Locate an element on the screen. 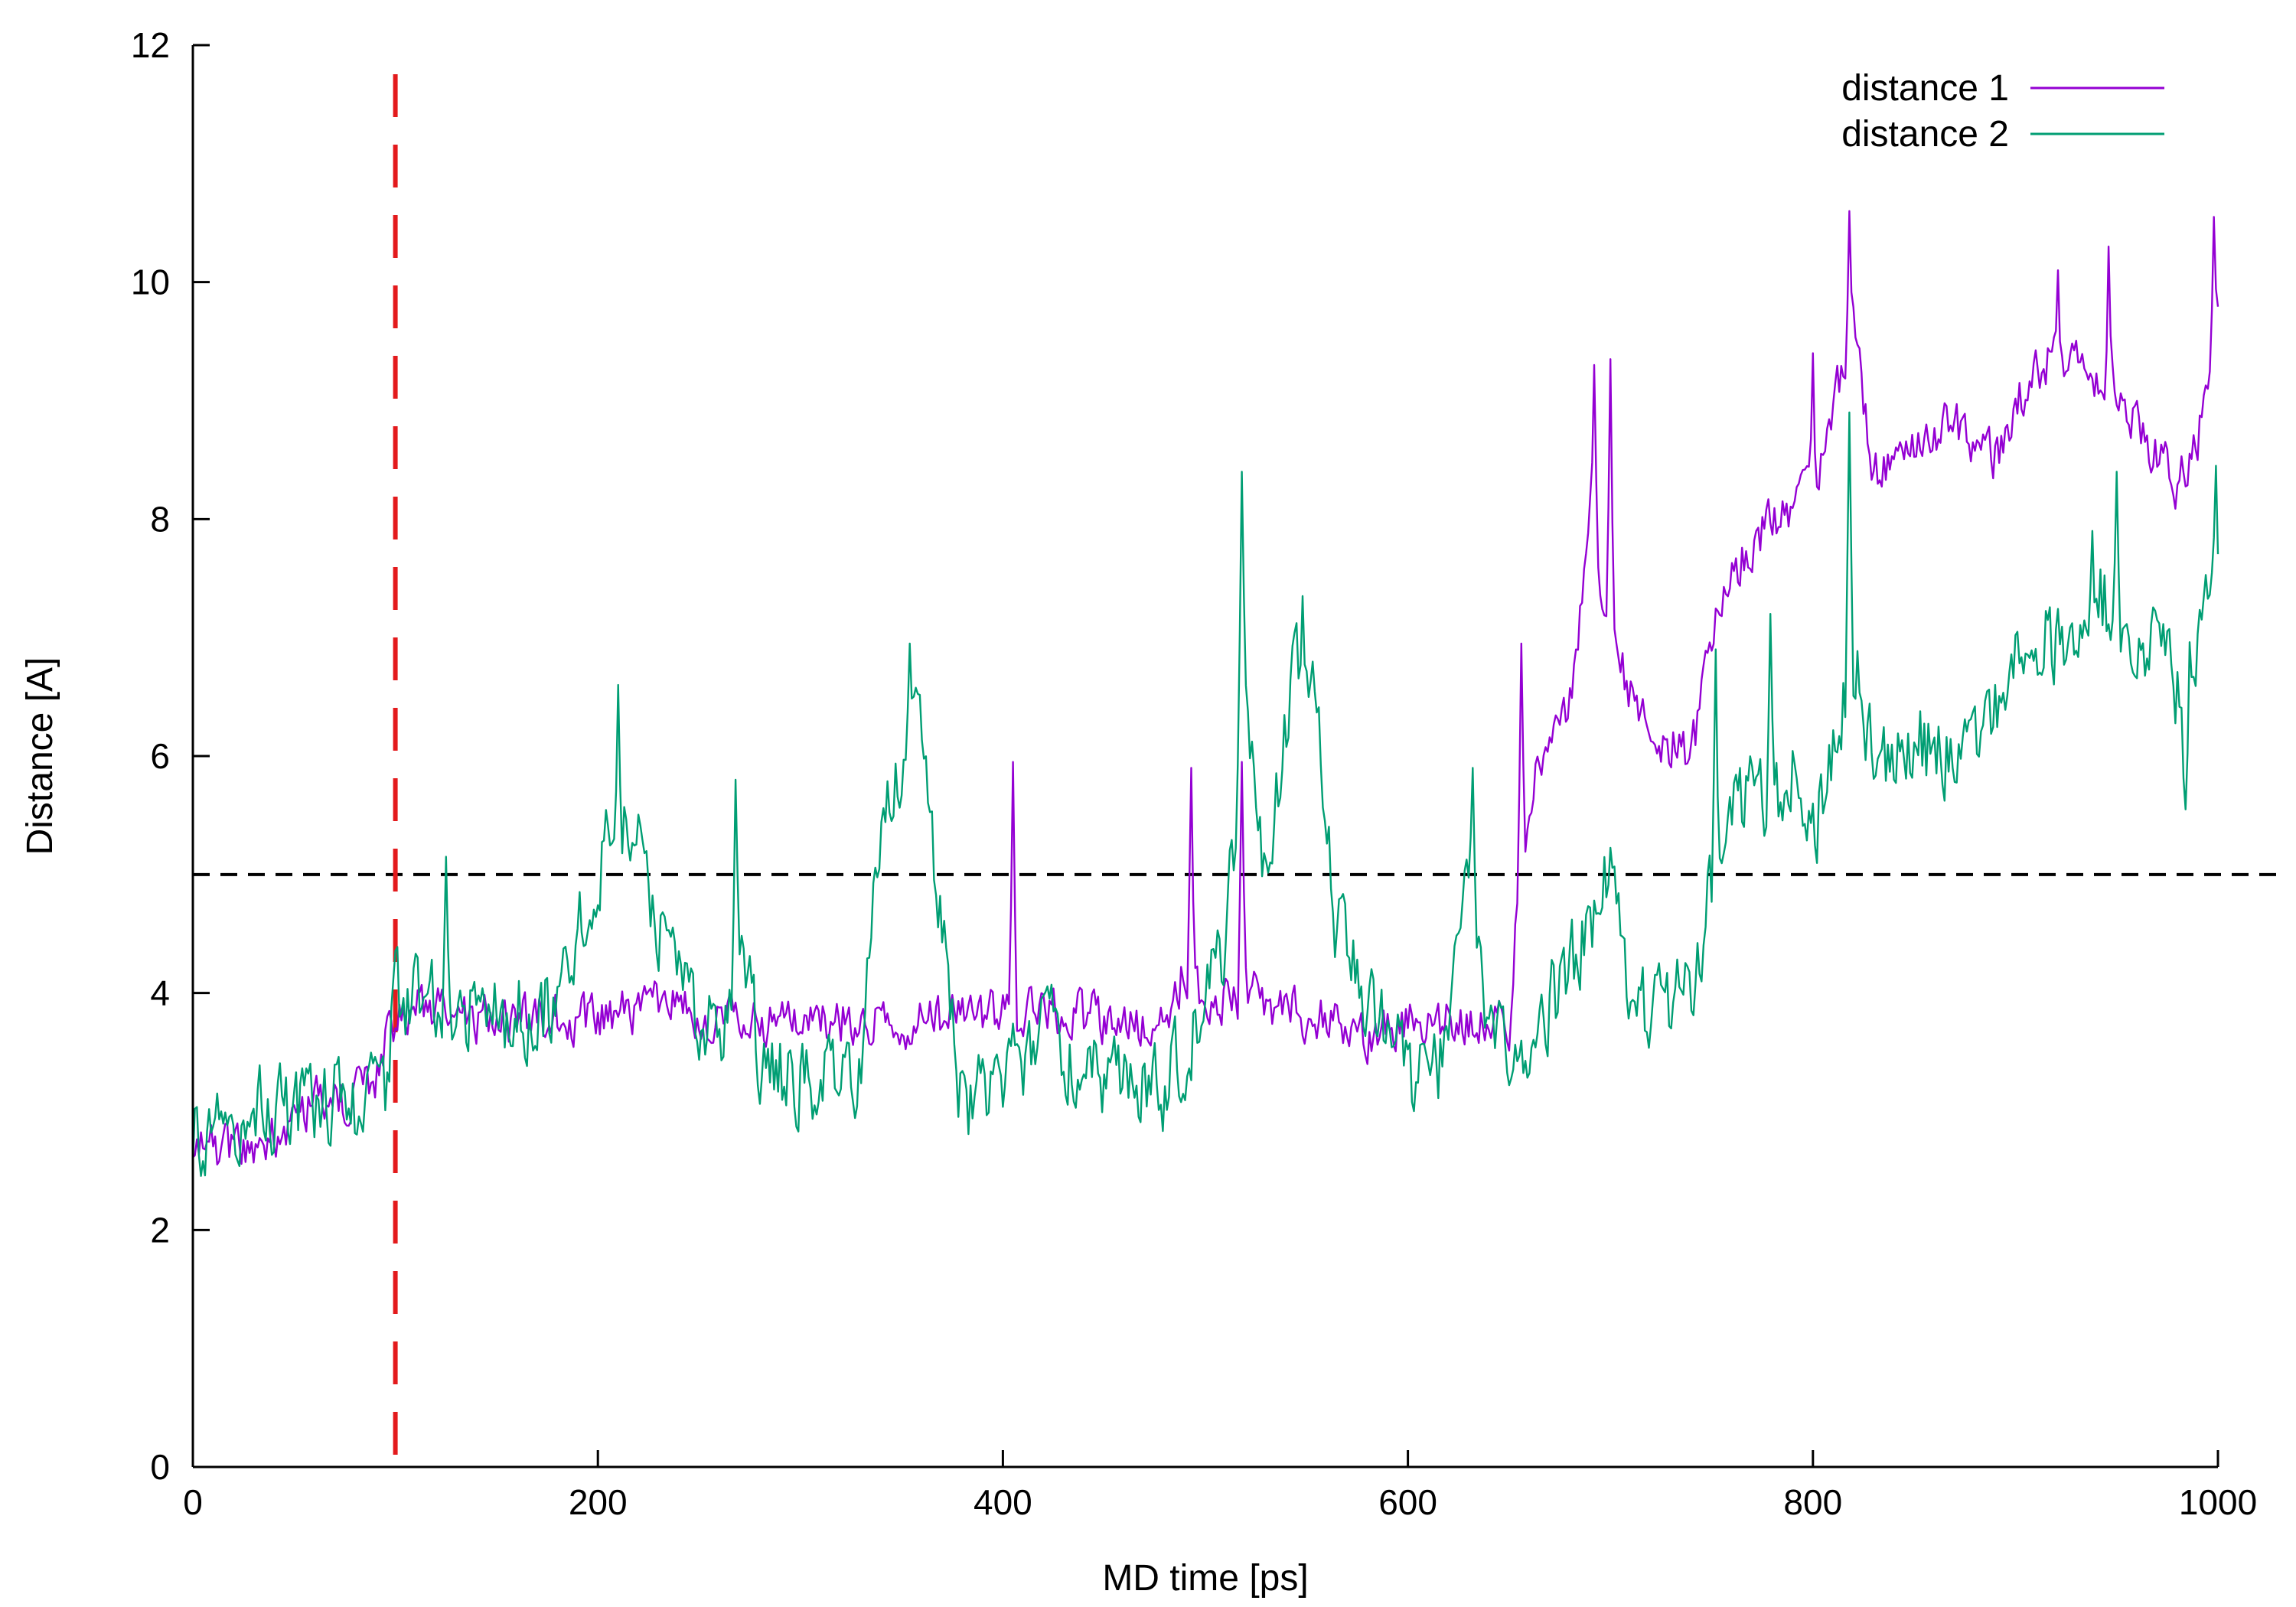  x-tick-label-0: 0 is located at coordinates (193, 1502).